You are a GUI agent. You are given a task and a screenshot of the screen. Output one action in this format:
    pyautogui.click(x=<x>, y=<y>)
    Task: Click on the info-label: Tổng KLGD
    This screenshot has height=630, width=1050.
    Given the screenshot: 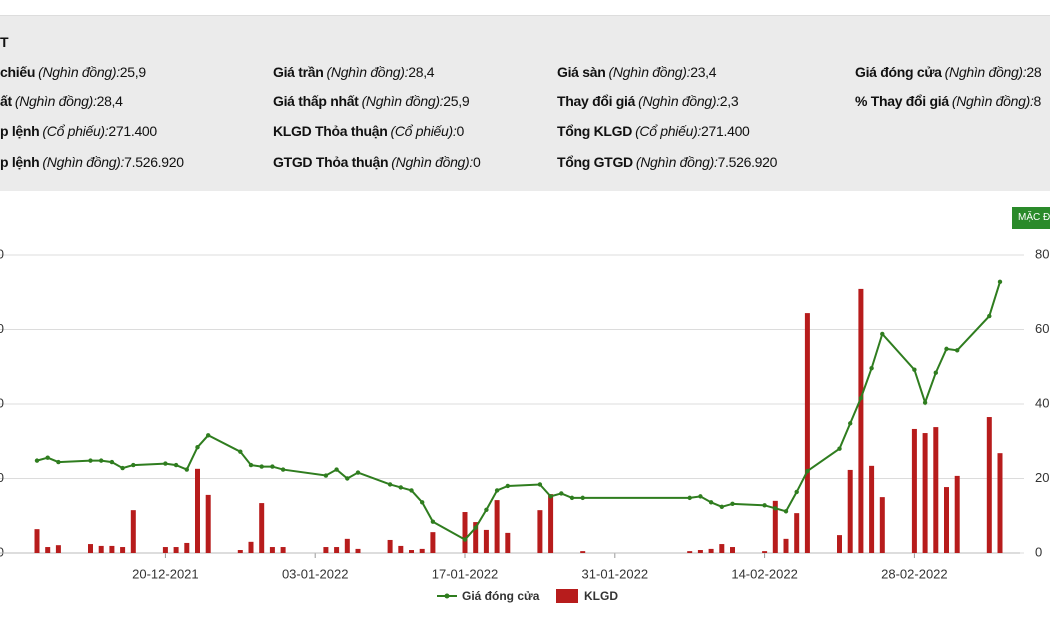 What is the action you would take?
    pyautogui.click(x=595, y=131)
    